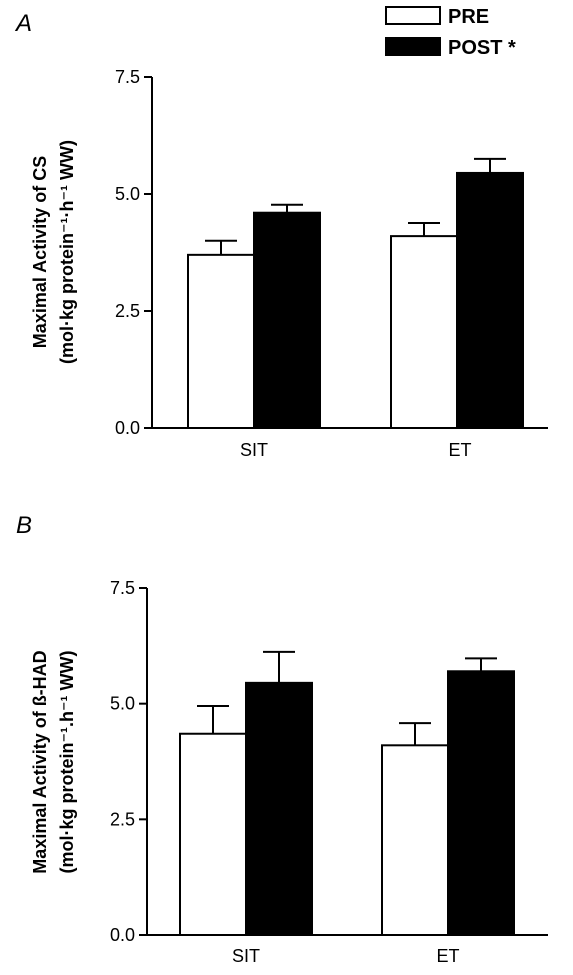  Describe the element at coordinates (482, 48) in the screenshot. I see `legend-label-post: POST *` at that location.